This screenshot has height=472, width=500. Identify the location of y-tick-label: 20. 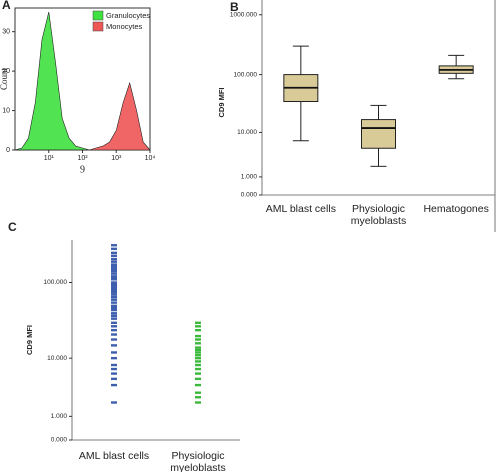
(6, 71).